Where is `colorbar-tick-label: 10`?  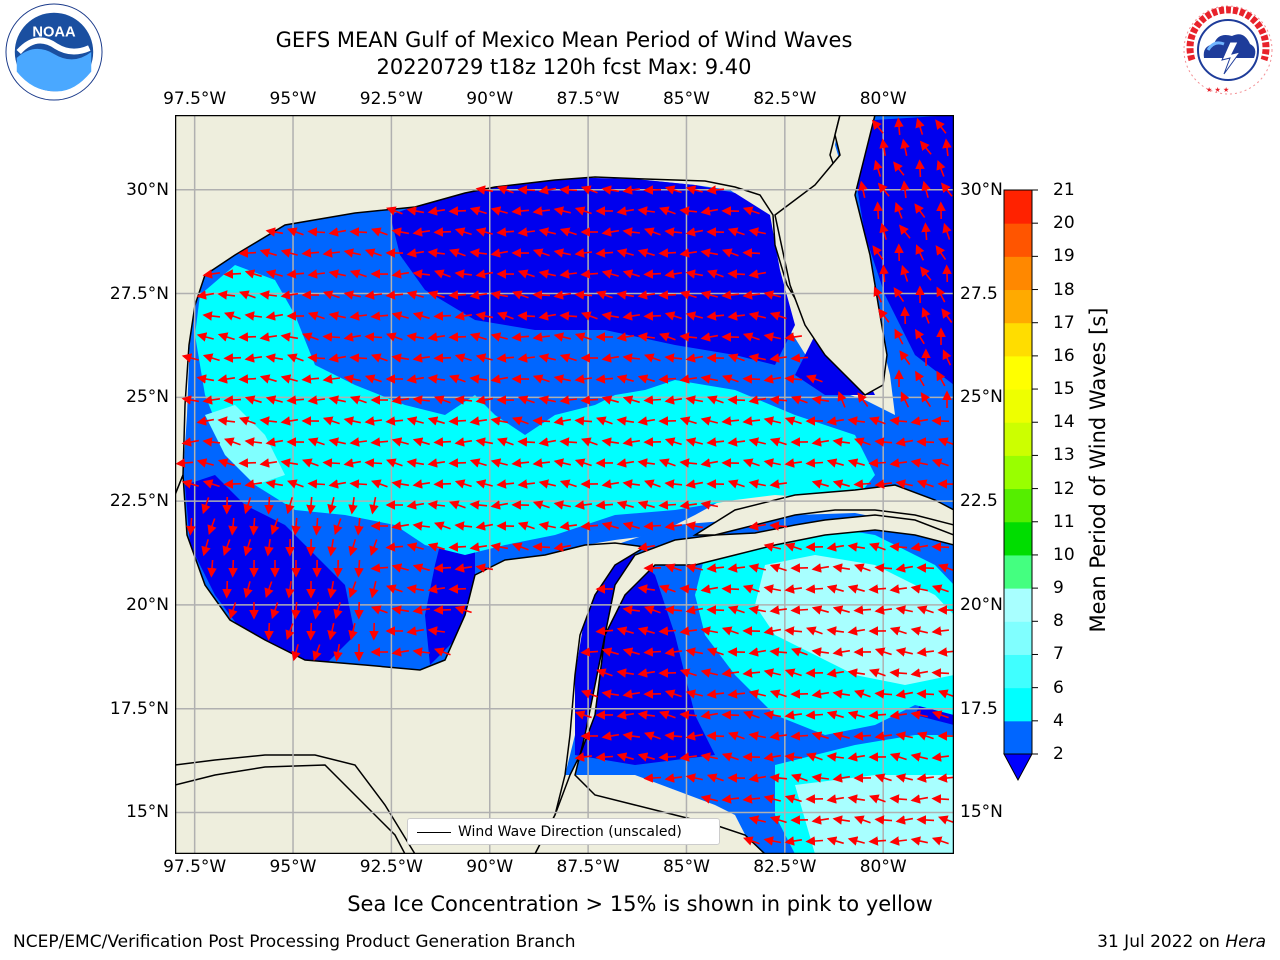 colorbar-tick-label: 10 is located at coordinates (1064, 554).